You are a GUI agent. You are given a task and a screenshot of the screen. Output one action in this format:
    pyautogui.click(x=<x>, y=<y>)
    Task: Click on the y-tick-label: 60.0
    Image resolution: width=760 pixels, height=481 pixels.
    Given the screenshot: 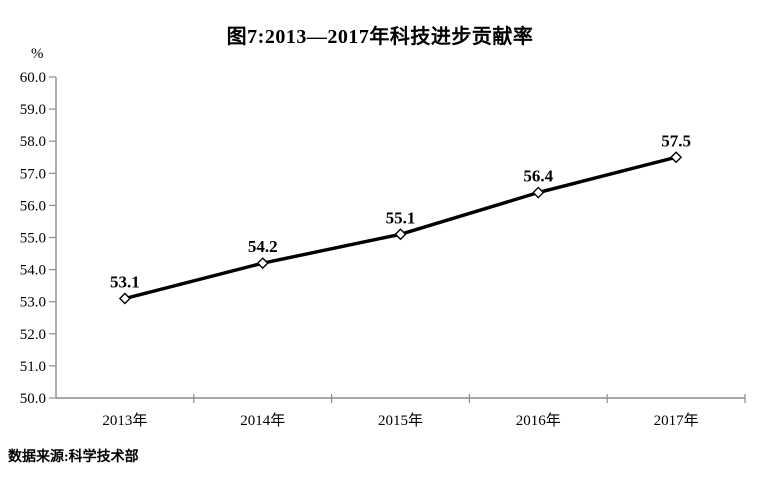 What is the action you would take?
    pyautogui.click(x=33, y=78)
    